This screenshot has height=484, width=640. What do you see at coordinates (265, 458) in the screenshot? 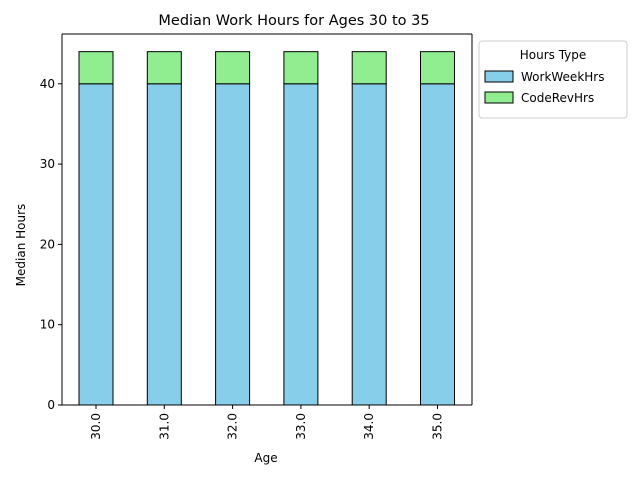
I see `x-axis-label: Age` at bounding box center [265, 458].